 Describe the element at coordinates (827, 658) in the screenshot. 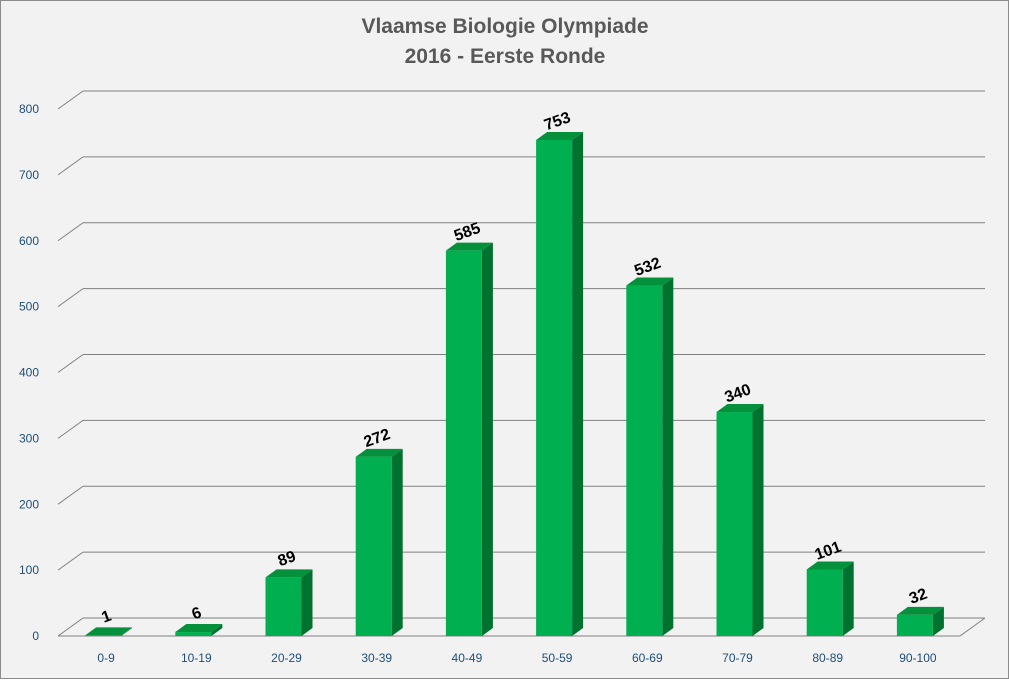

I see `x-tick-label: 80-89` at that location.